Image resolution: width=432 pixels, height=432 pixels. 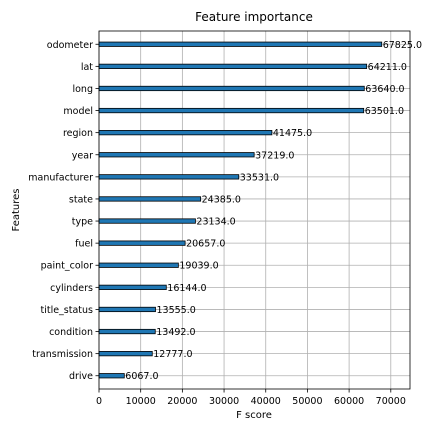 What do you see at coordinates (62, 354) in the screenshot?
I see `category-label: transmission` at bounding box center [62, 354].